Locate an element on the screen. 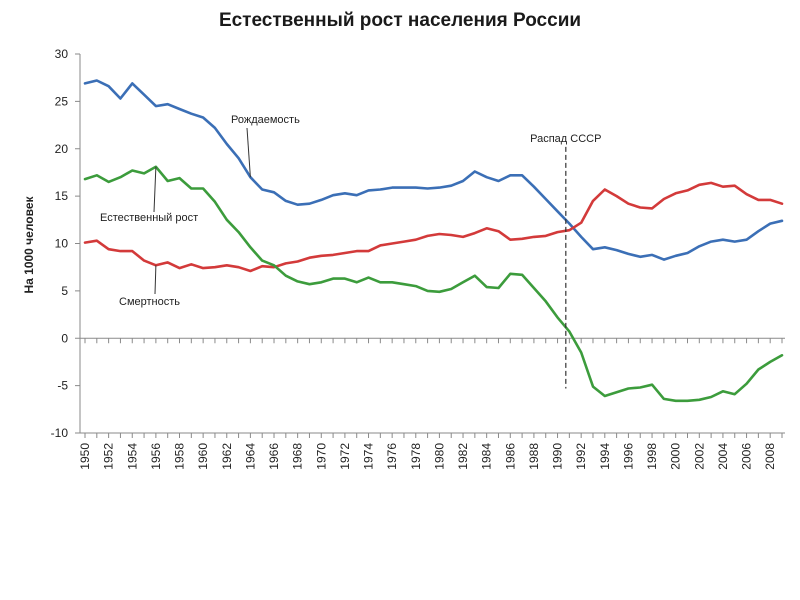 The height and width of the screenshot is (600, 800). x-tick-label: 2002 is located at coordinates (699, 456).